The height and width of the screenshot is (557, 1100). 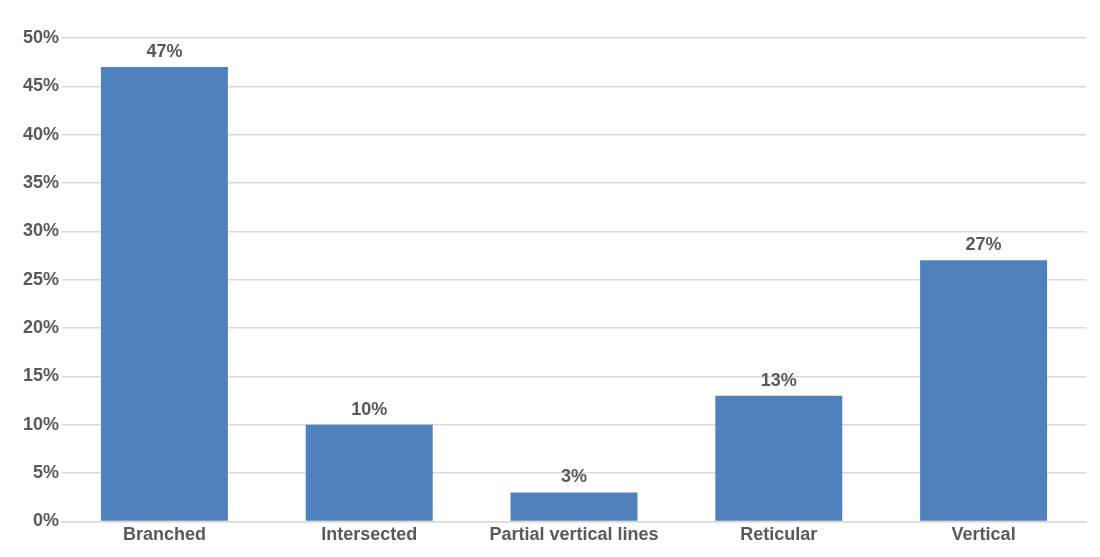 I want to click on y-tick-label: 35%, so click(x=41, y=181).